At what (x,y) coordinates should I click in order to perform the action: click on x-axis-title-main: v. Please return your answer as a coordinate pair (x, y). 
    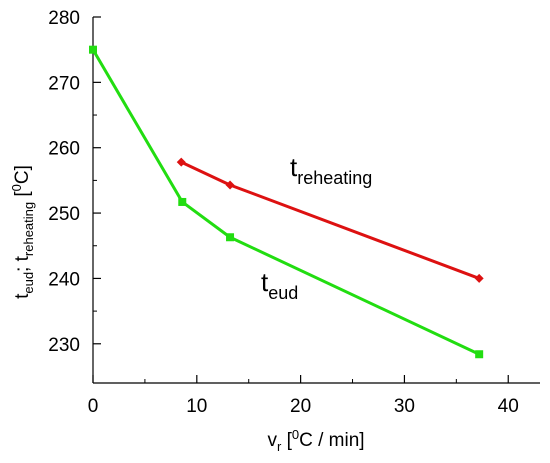
    Looking at the image, I should click on (272, 440).